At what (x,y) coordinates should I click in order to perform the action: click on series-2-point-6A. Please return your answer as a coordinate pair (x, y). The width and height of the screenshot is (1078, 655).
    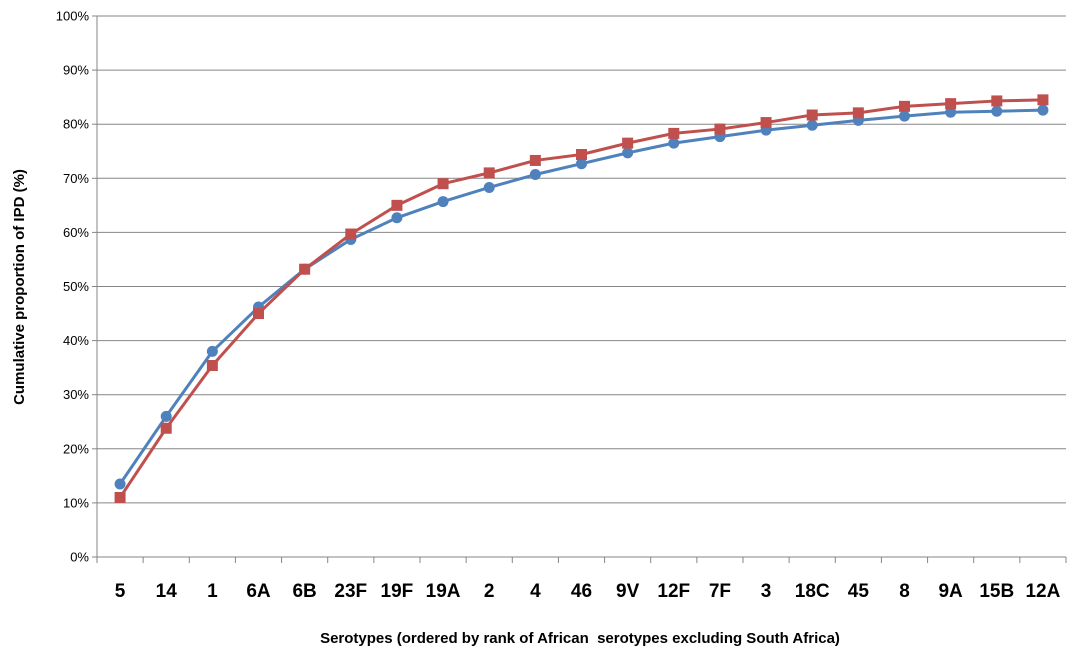
    Looking at the image, I should click on (258, 314).